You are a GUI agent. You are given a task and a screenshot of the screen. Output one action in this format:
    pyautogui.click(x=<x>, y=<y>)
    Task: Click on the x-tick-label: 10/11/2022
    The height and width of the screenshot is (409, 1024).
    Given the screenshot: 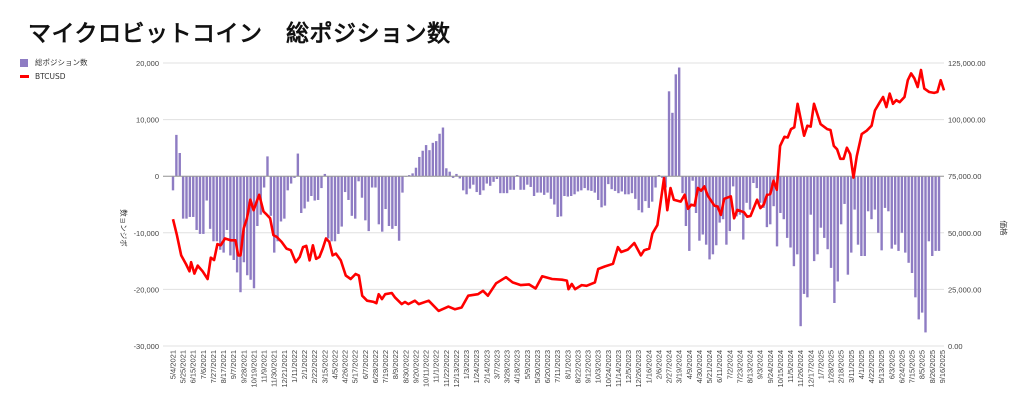 What is the action you would take?
    pyautogui.click(x=426, y=368)
    